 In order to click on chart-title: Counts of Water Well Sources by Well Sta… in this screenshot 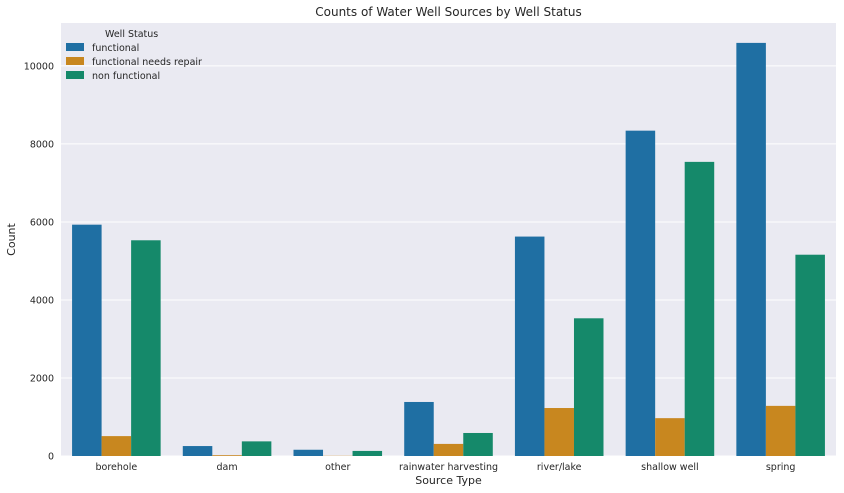, I will do `click(448, 12)`.